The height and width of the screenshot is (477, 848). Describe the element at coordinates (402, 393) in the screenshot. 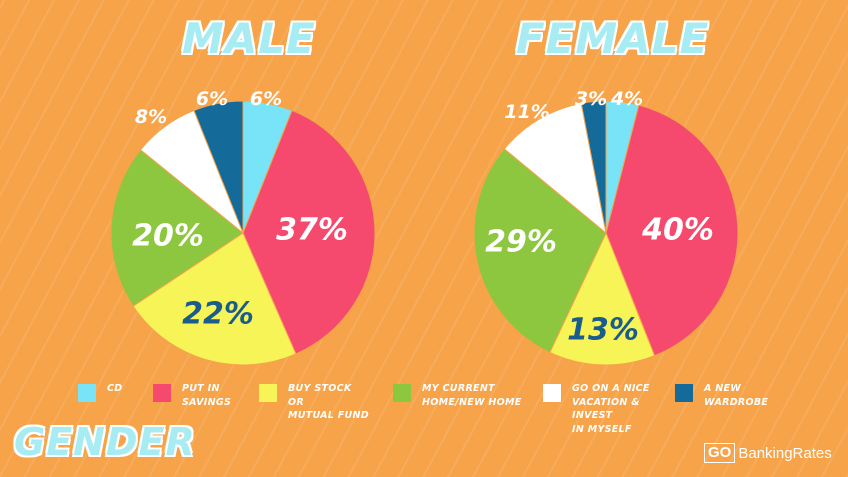

I see `legend-swatch-home` at that location.